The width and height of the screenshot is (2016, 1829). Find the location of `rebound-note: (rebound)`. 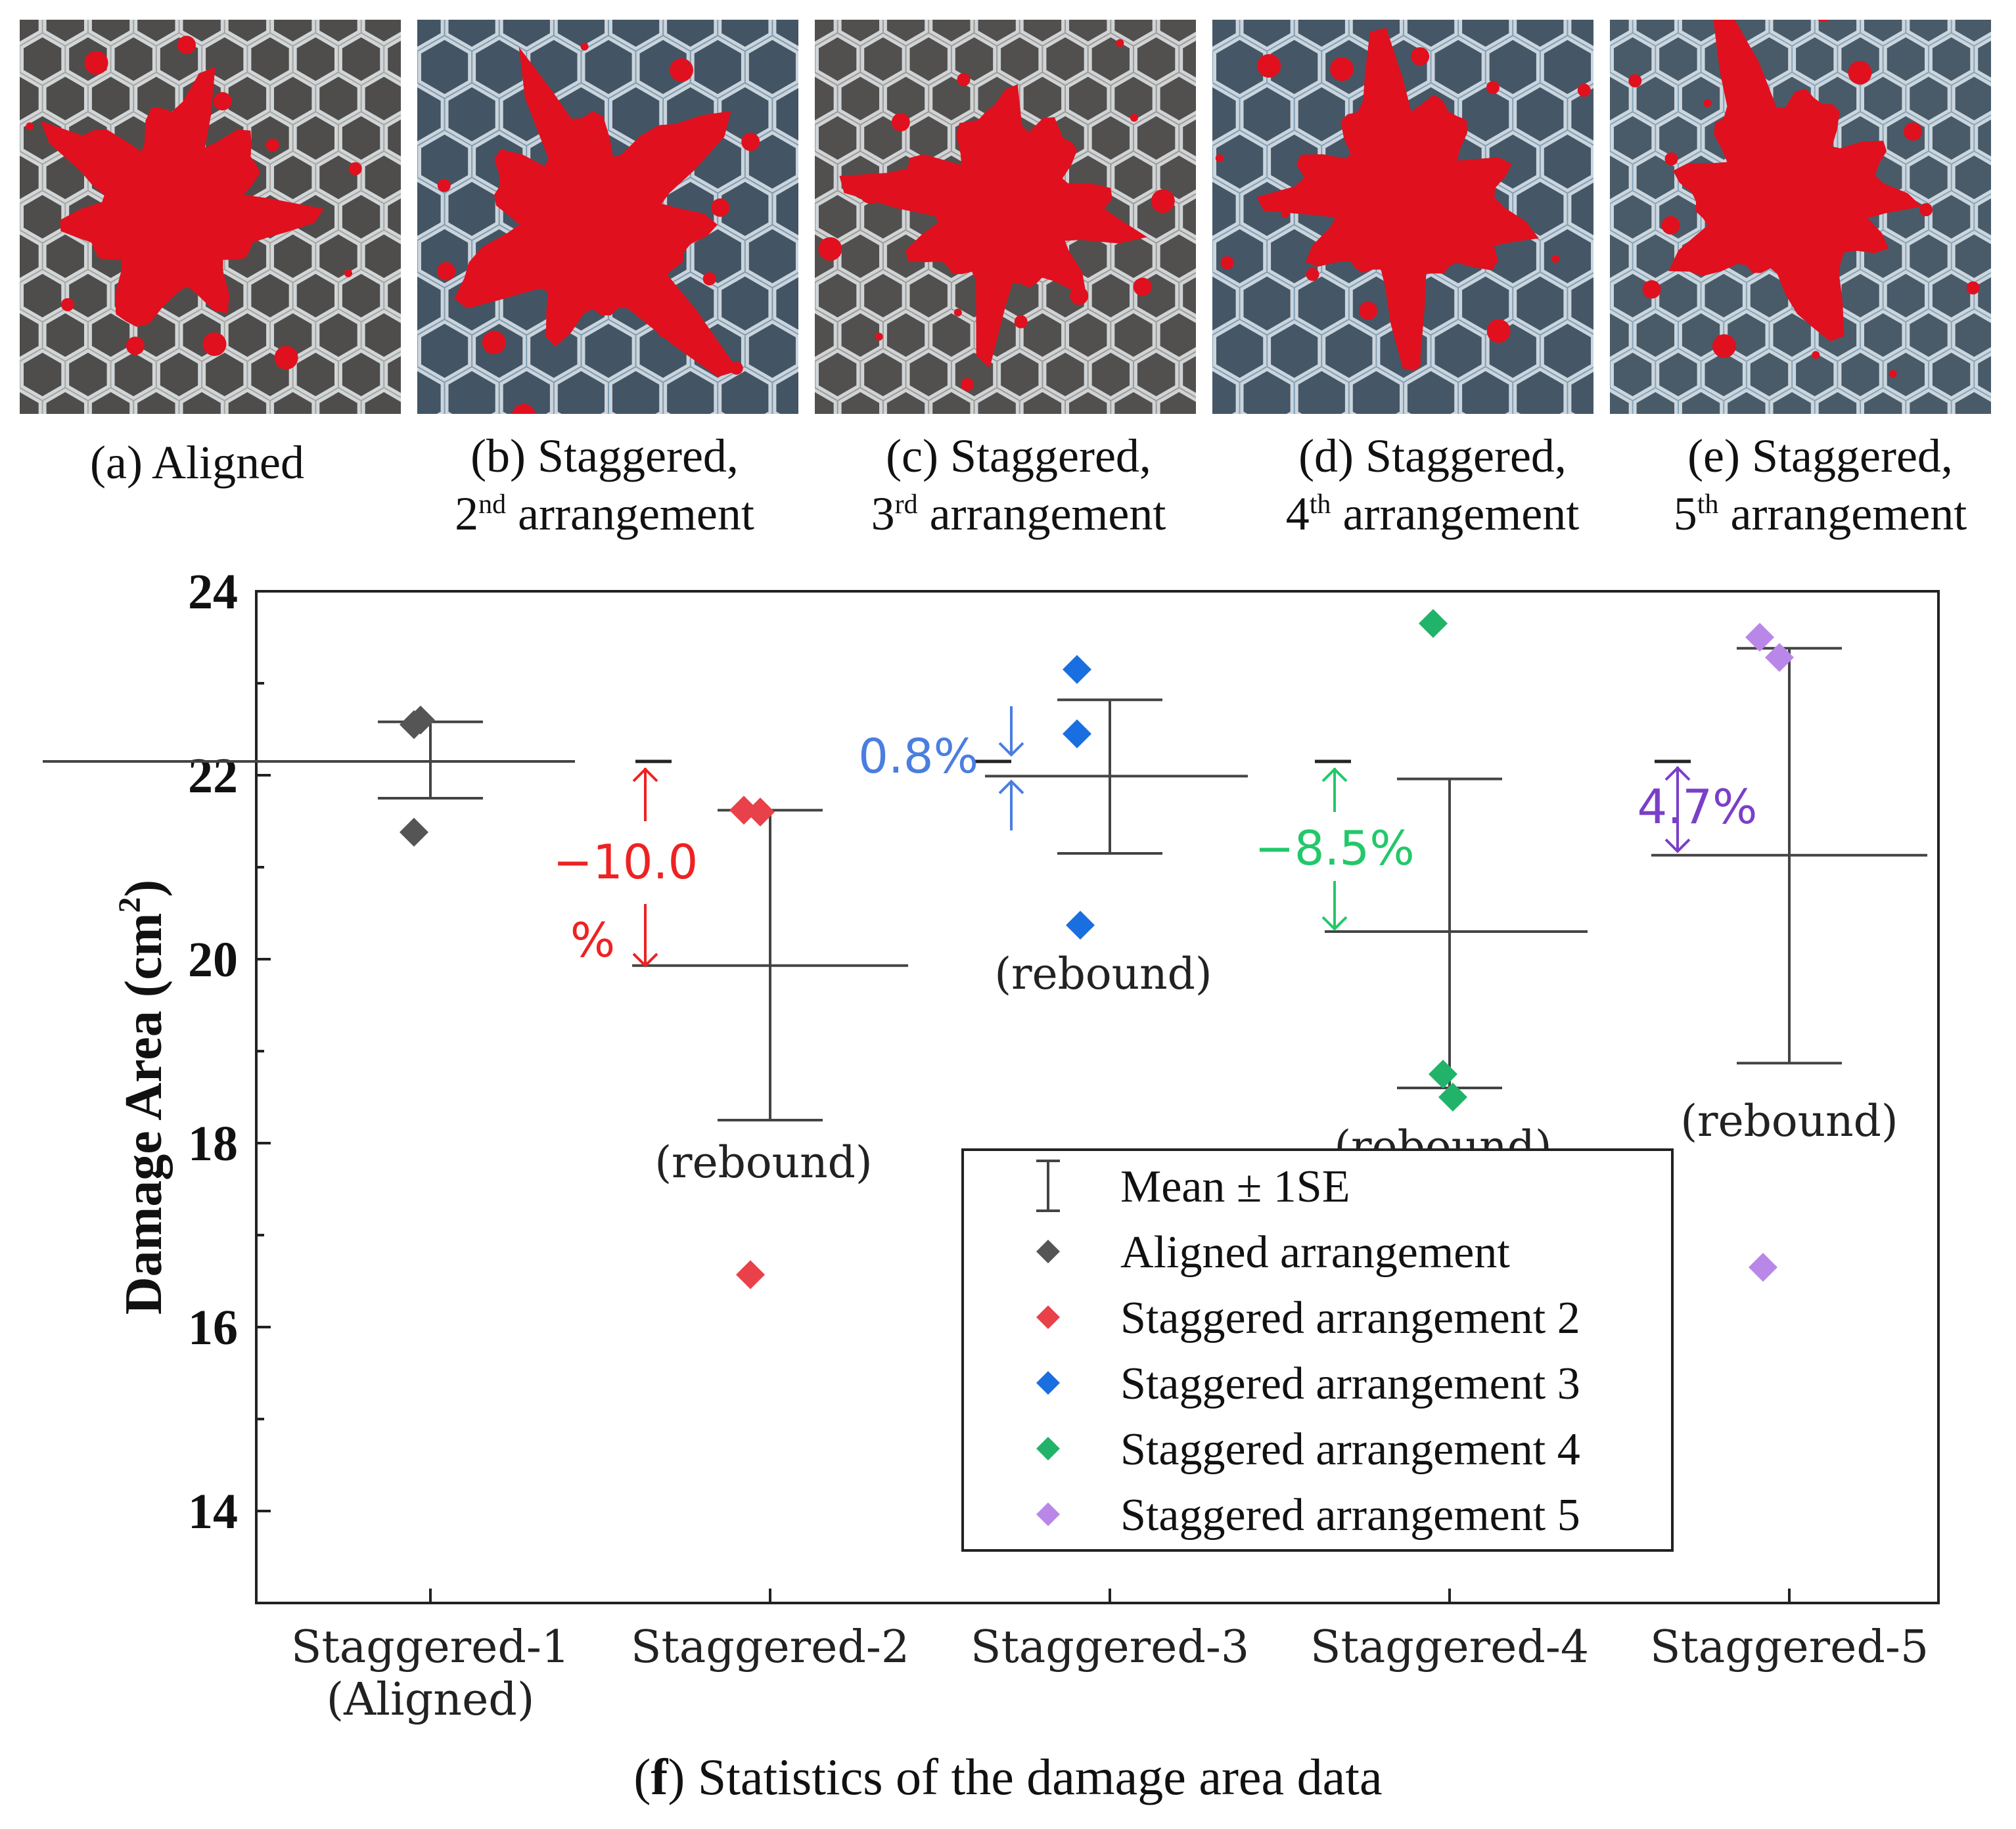

rebound-note: (rebound) is located at coordinates (1789, 1121).